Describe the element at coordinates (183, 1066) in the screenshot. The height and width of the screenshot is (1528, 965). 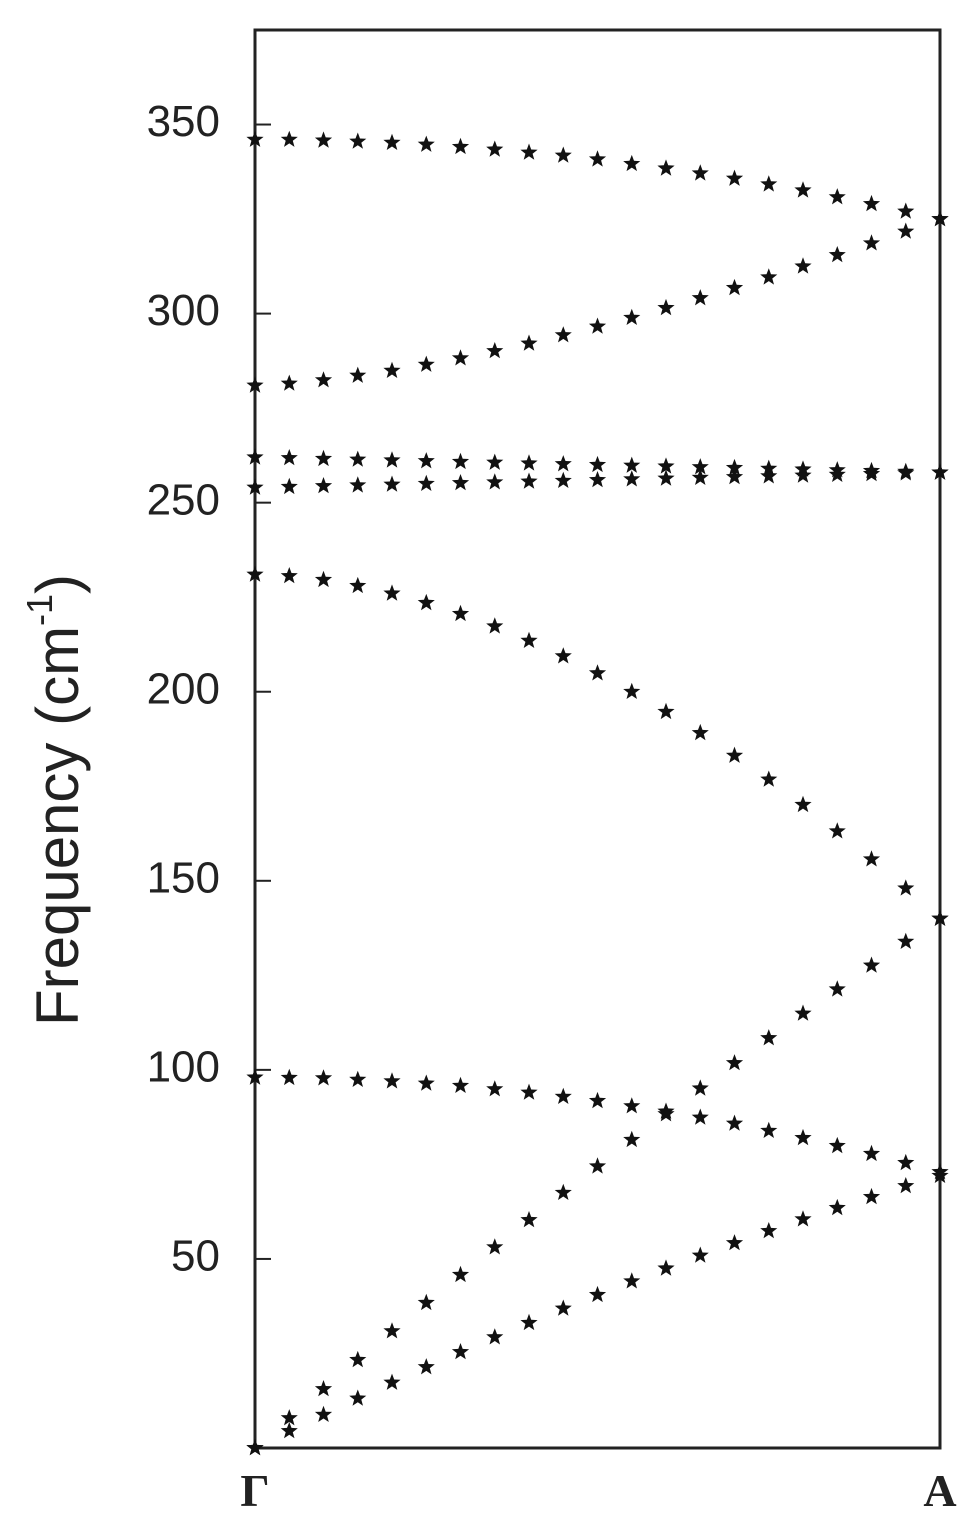
I see `y-tick-label: 100` at that location.